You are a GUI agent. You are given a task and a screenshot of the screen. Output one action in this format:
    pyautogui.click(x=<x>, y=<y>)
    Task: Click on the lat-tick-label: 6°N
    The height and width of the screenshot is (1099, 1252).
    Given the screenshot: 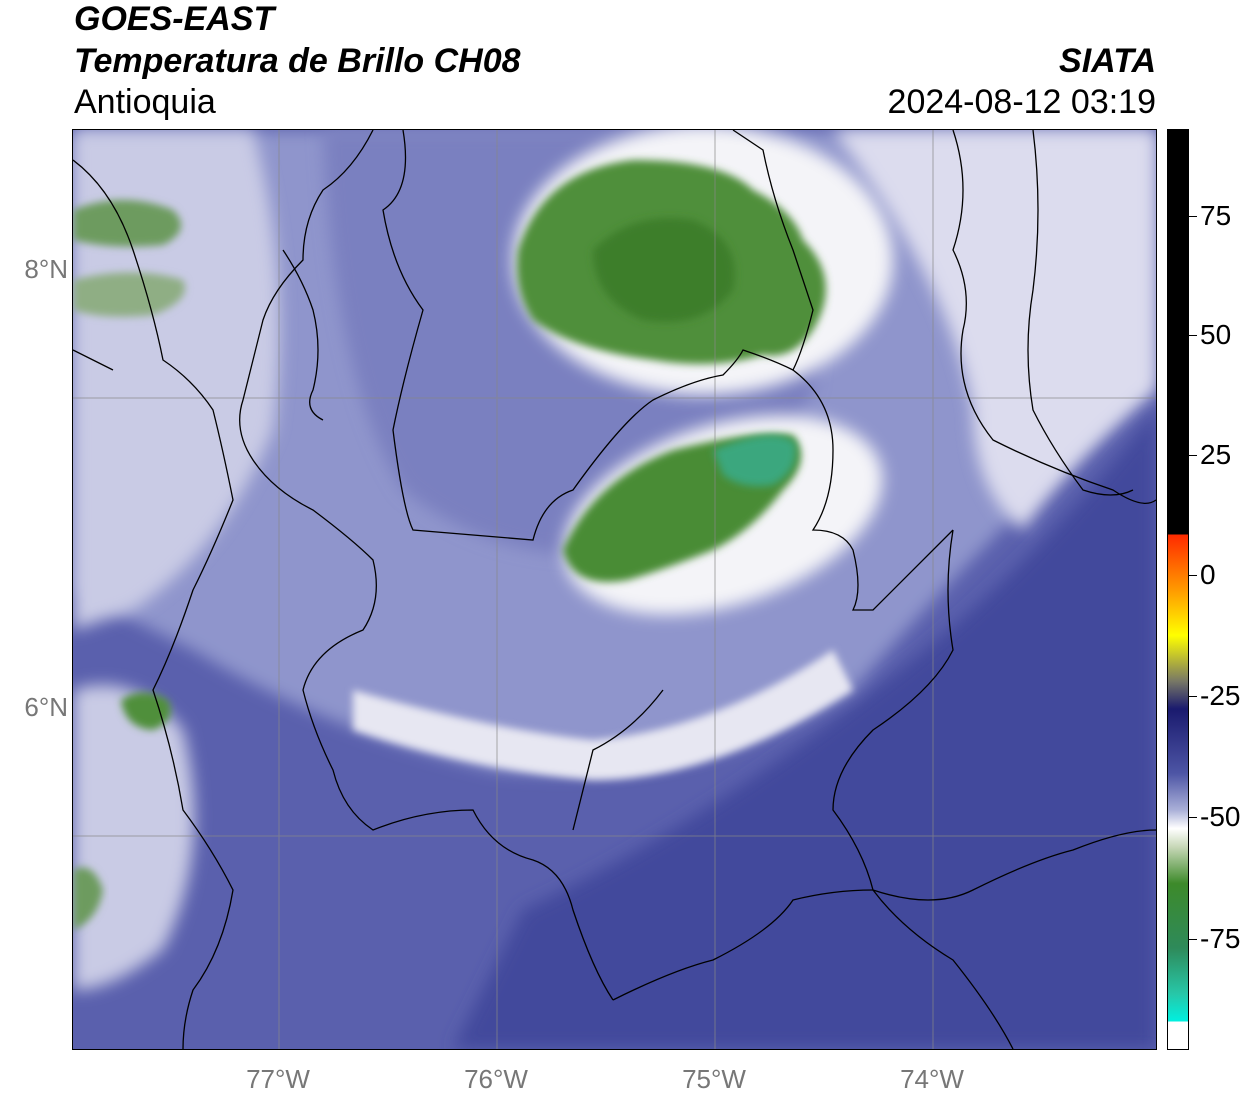 What is the action you would take?
    pyautogui.click(x=46, y=707)
    